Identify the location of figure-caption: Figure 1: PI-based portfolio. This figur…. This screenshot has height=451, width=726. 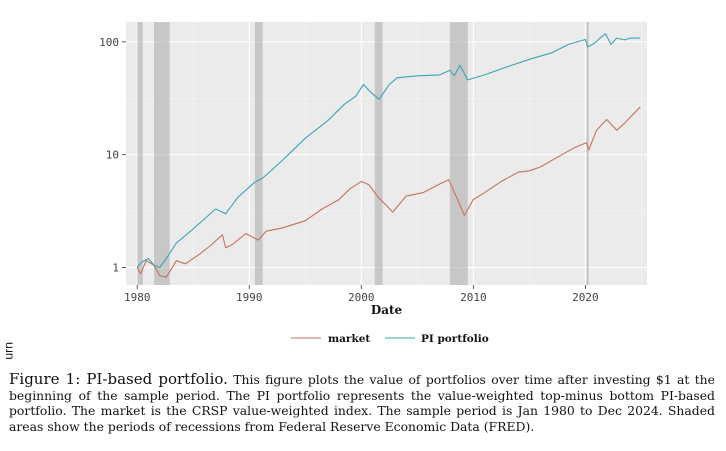
(362, 402).